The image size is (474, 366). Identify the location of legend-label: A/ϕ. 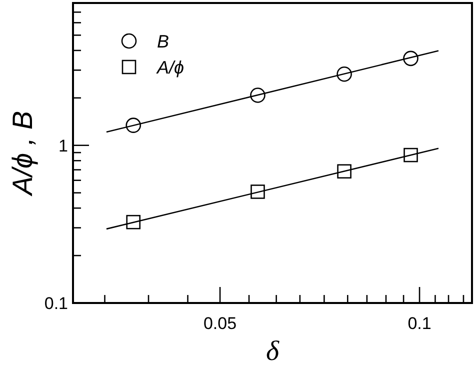
(170, 67).